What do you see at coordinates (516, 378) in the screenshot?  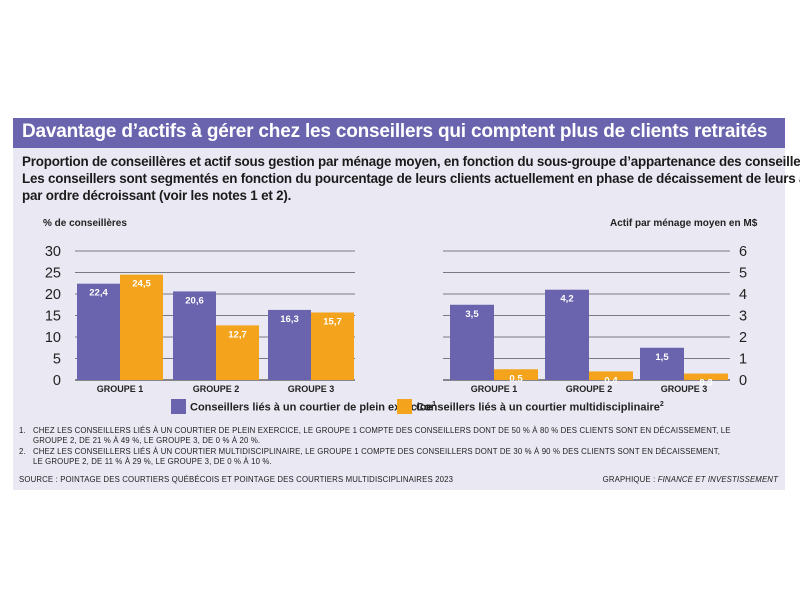 I see `right-bar-value-label: 0,5` at bounding box center [516, 378].